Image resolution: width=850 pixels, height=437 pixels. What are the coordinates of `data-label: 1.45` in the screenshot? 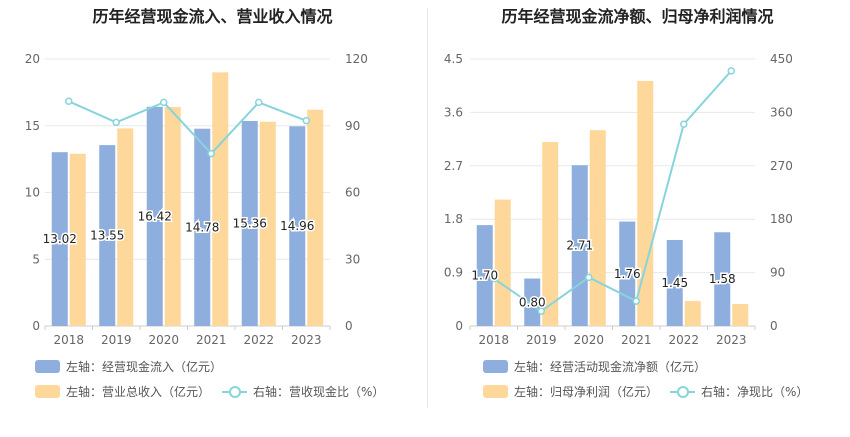 It's located at (674, 283).